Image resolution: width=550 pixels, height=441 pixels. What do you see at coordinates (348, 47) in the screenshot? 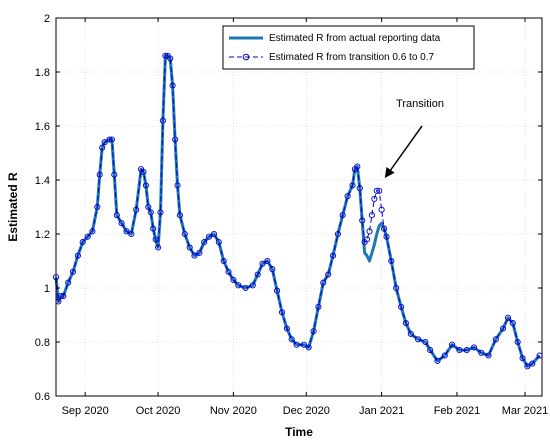
I see `legend-box` at bounding box center [348, 47].